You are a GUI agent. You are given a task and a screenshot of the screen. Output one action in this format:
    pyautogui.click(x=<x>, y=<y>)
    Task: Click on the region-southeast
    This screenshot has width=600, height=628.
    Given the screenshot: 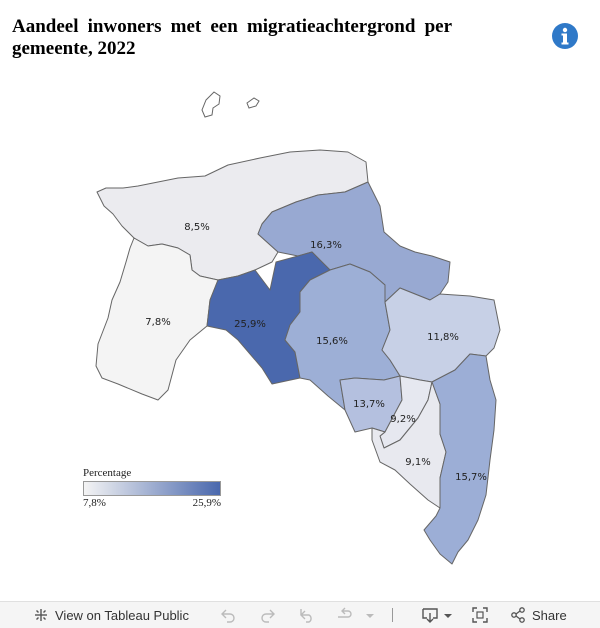 What is the action you would take?
    pyautogui.click(x=460, y=459)
    